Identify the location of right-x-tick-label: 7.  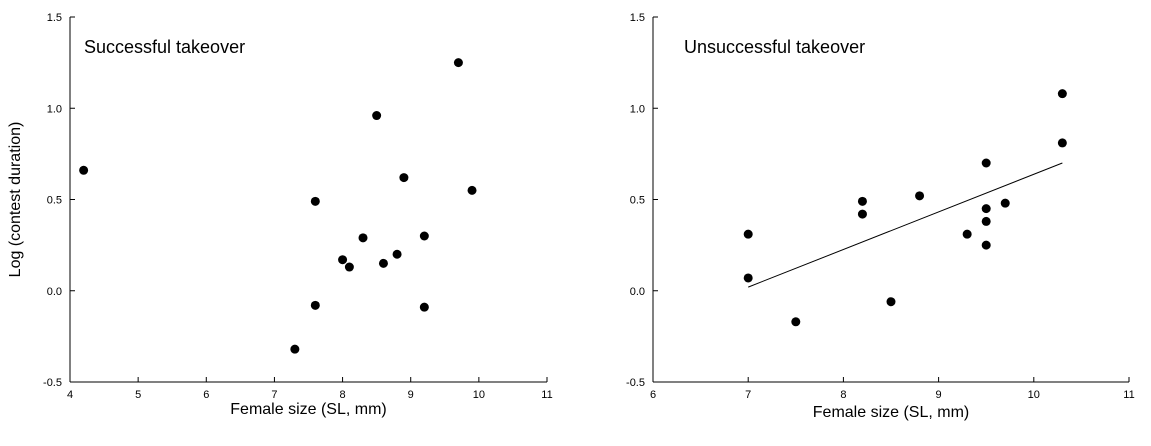
(748, 395).